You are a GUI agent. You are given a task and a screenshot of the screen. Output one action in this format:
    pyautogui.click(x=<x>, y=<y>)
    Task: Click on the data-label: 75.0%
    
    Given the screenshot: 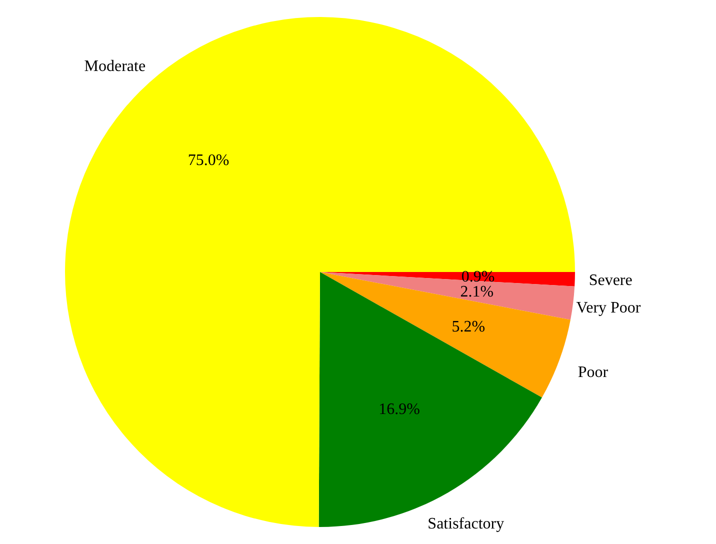 What is the action you would take?
    pyautogui.click(x=209, y=160)
    